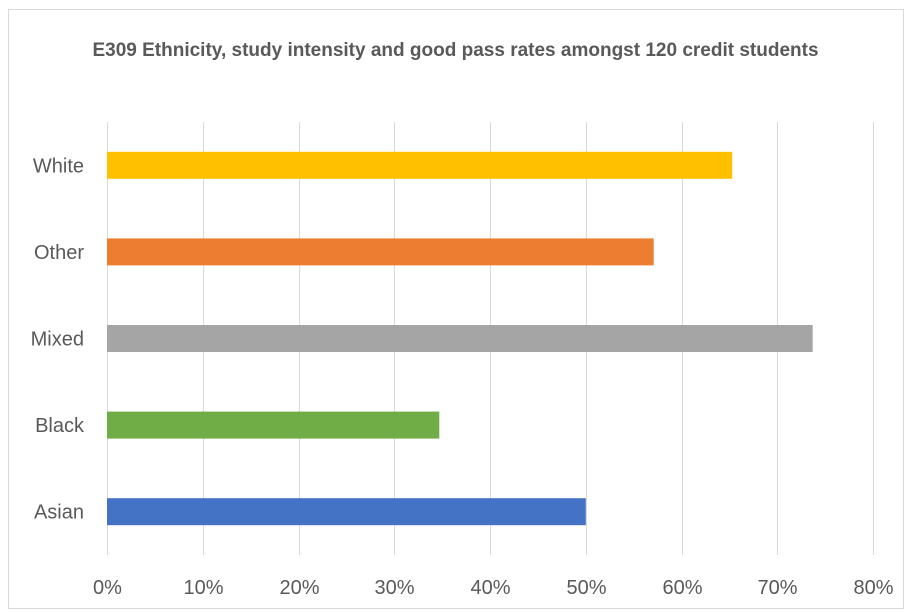  Describe the element at coordinates (59, 513) in the screenshot. I see `category-label: Asian` at that location.